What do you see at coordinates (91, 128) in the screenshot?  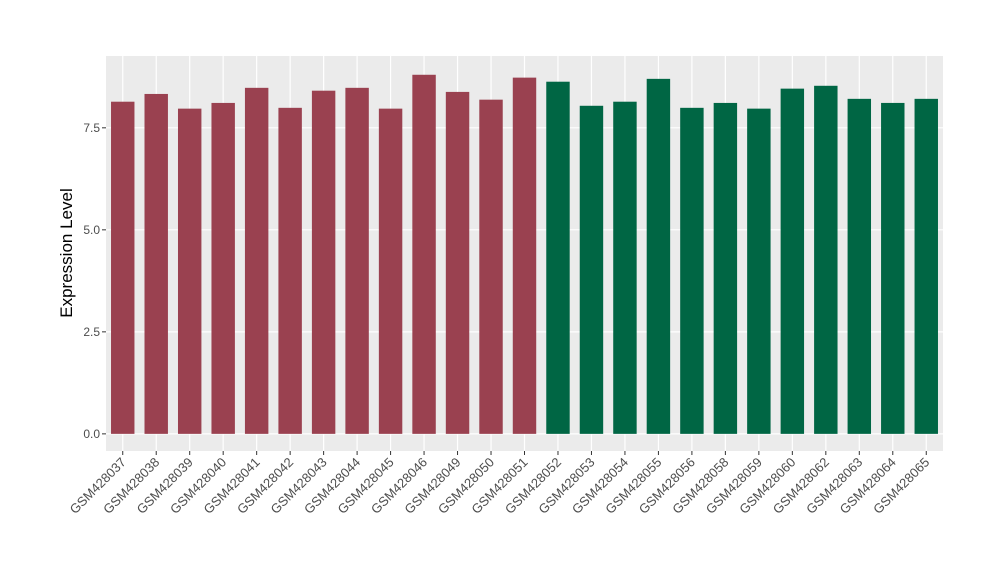 I see `y-tick-label: 7.5` at bounding box center [91, 128].